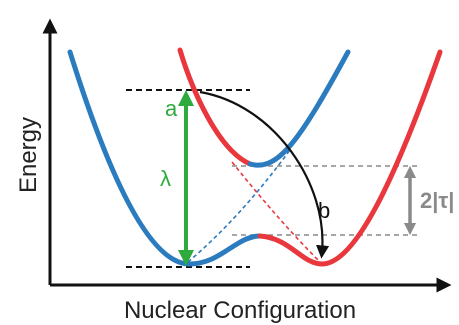 Image resolution: width=459 pixels, height=325 pixels. I want to click on marker-lambda: λ, so click(165, 178).